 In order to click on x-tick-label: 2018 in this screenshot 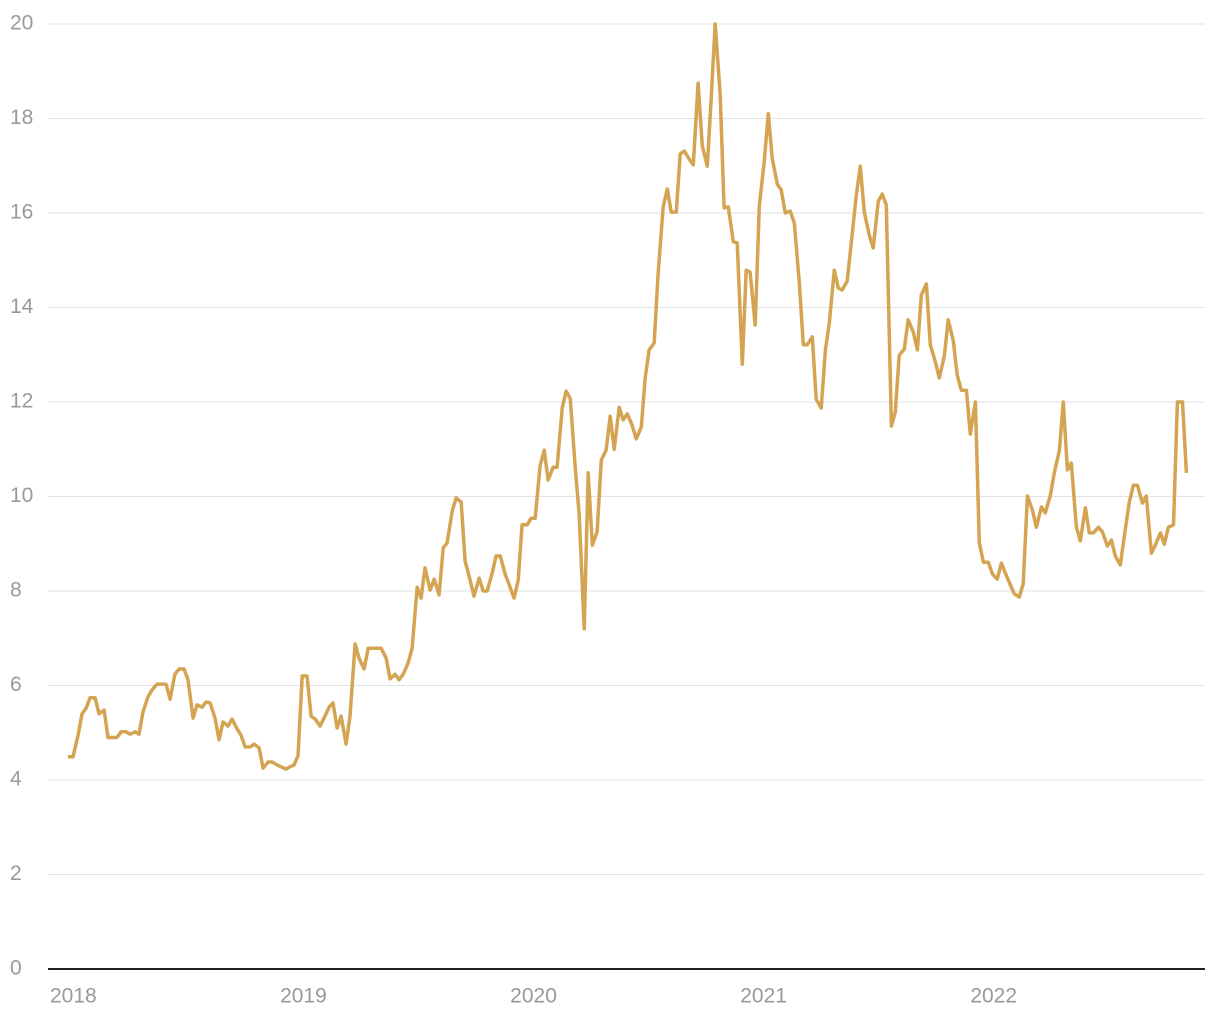, I will do `click(73, 996)`.